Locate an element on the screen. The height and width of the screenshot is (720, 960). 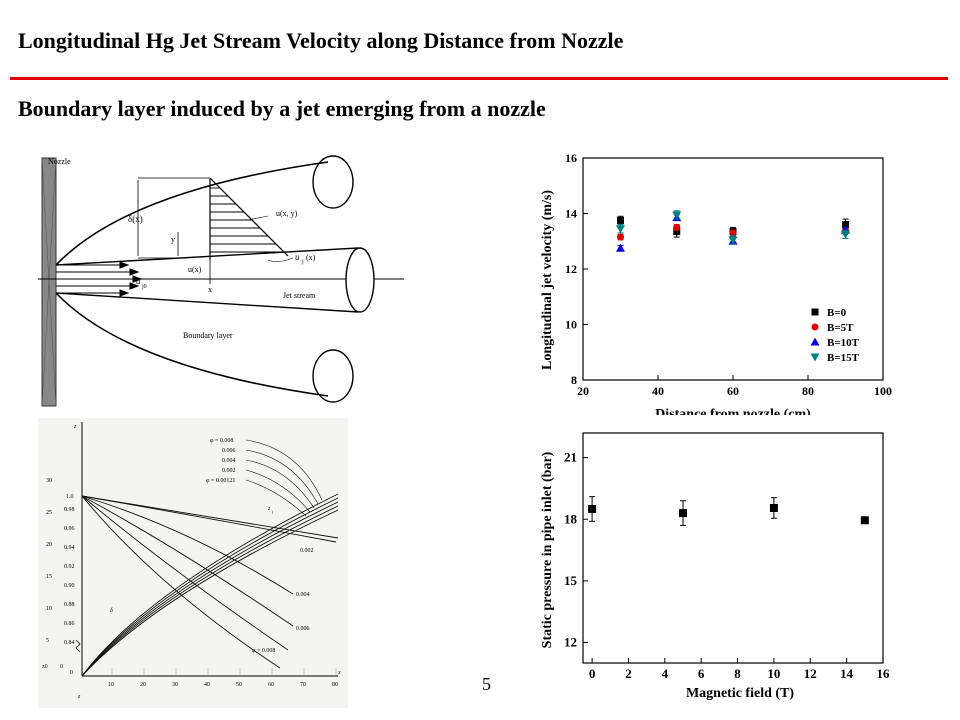
pressure-y-axis-label: Static pressure in pipe inlet (bar) is located at coordinates (547, 549).